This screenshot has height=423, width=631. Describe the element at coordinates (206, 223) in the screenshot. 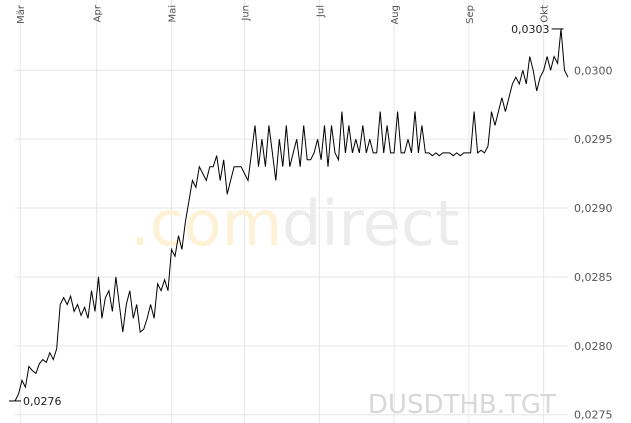

I see `watermark-prefix: .com` at that location.